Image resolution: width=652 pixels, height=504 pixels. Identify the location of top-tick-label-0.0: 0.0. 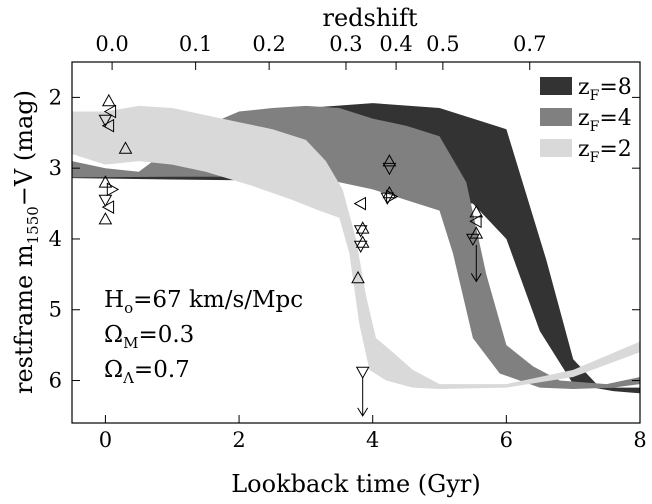
(111, 44).